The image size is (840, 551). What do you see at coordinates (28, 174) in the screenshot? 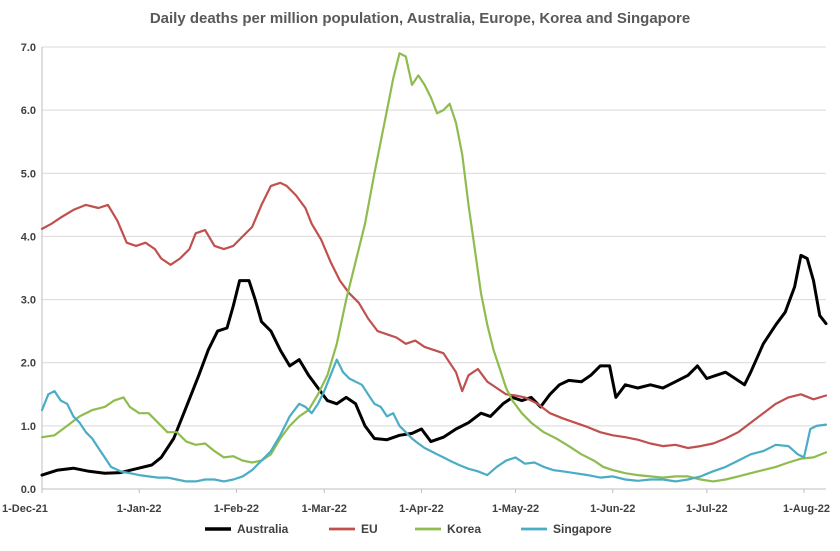
I see `y-tick-label: 5.0` at bounding box center [28, 174].